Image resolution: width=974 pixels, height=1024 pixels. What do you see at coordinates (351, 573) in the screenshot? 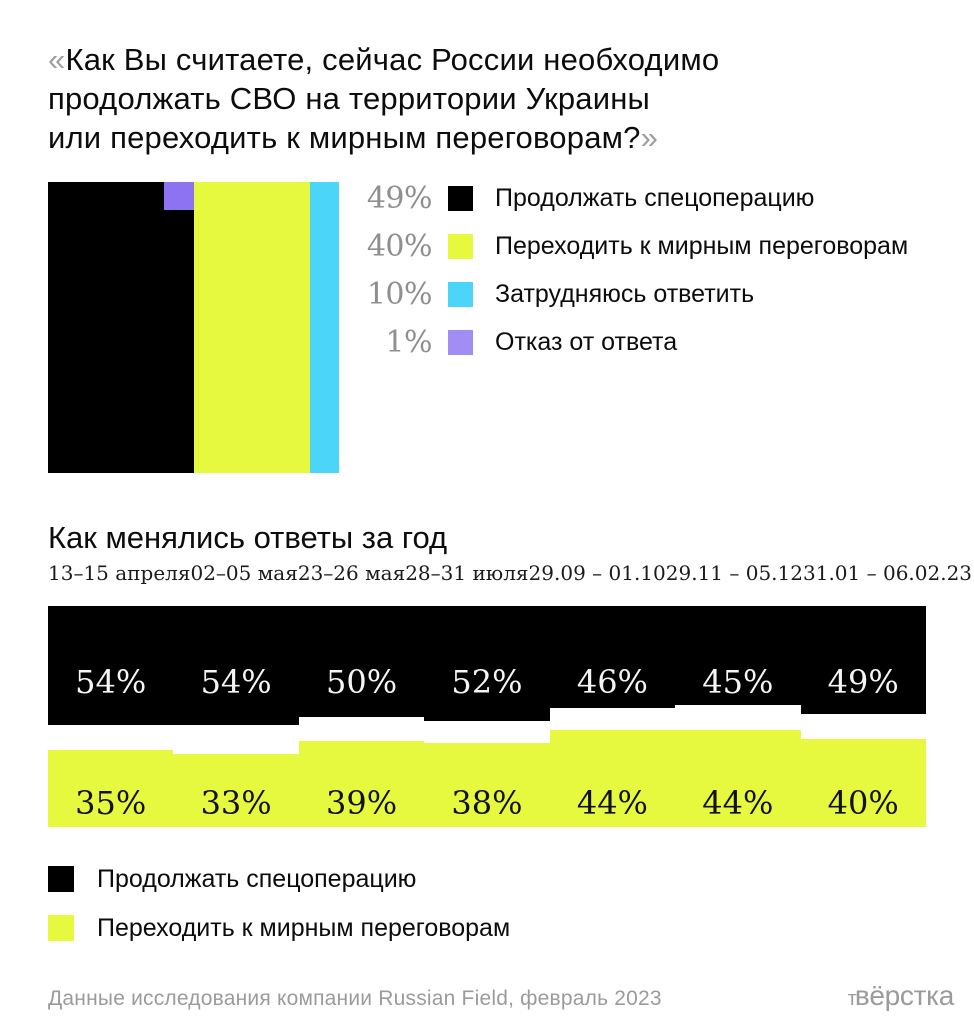
I see `date-label: 23–26 мая` at bounding box center [351, 573].